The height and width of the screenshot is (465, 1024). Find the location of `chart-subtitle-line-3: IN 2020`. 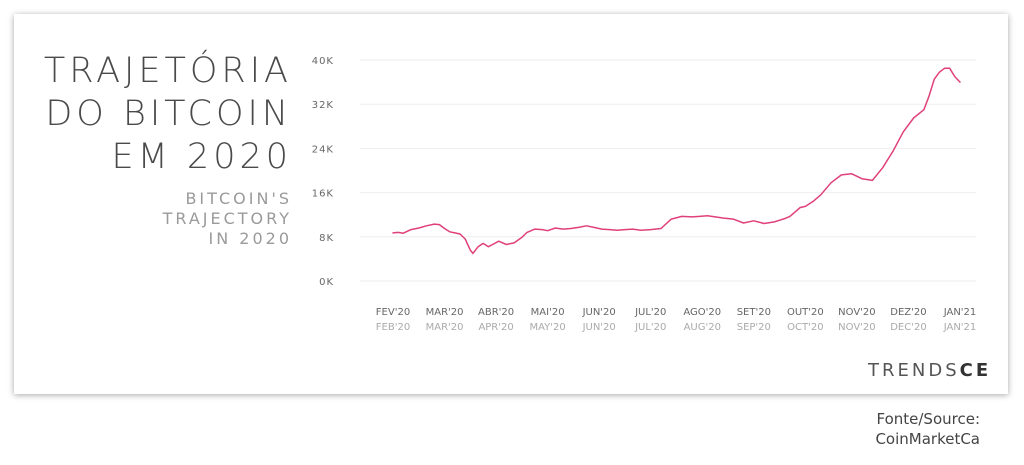

chart-subtitle-line-3: IN 2020 is located at coordinates (250, 238).